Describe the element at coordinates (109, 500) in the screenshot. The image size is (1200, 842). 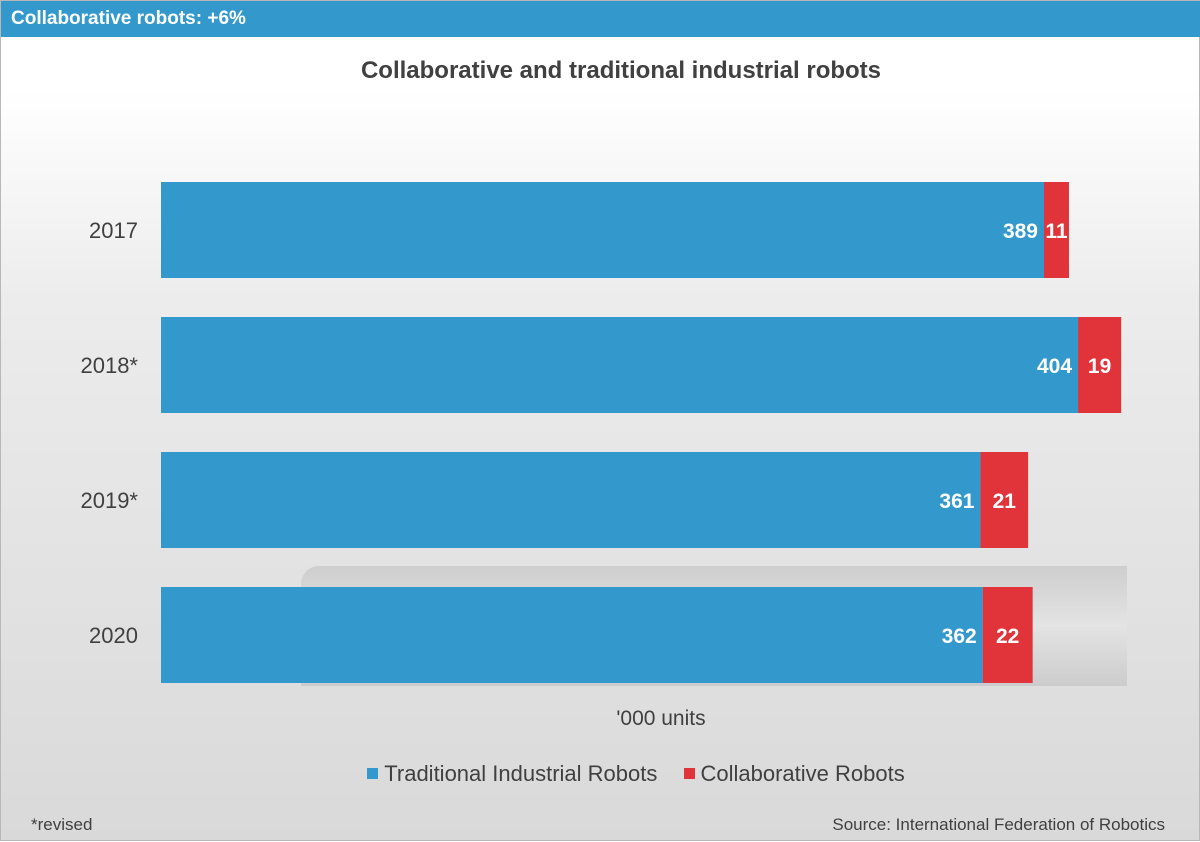
I see `category-label: 2019*` at that location.